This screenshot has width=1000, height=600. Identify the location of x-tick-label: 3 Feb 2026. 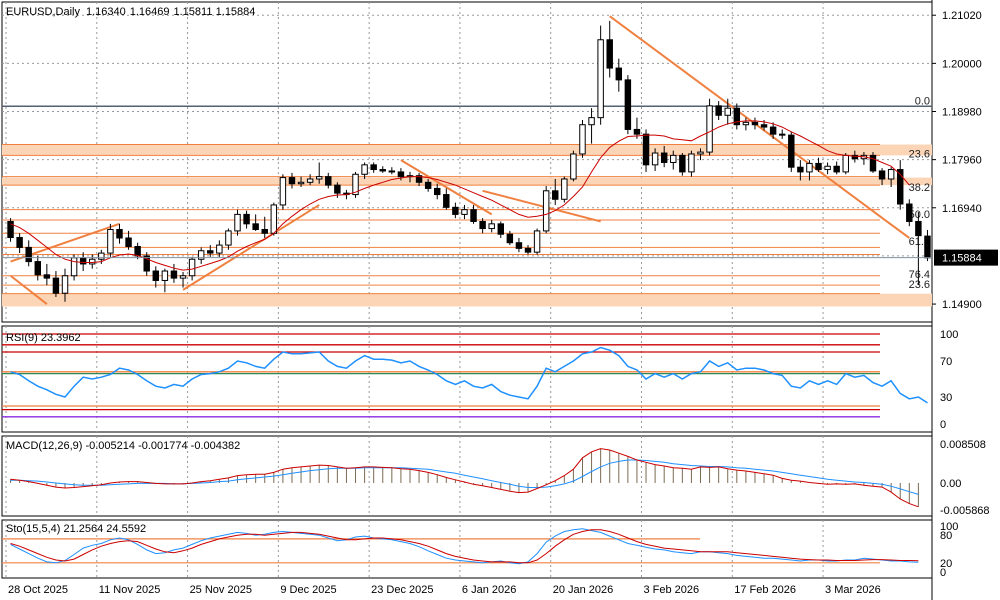
(671, 590).